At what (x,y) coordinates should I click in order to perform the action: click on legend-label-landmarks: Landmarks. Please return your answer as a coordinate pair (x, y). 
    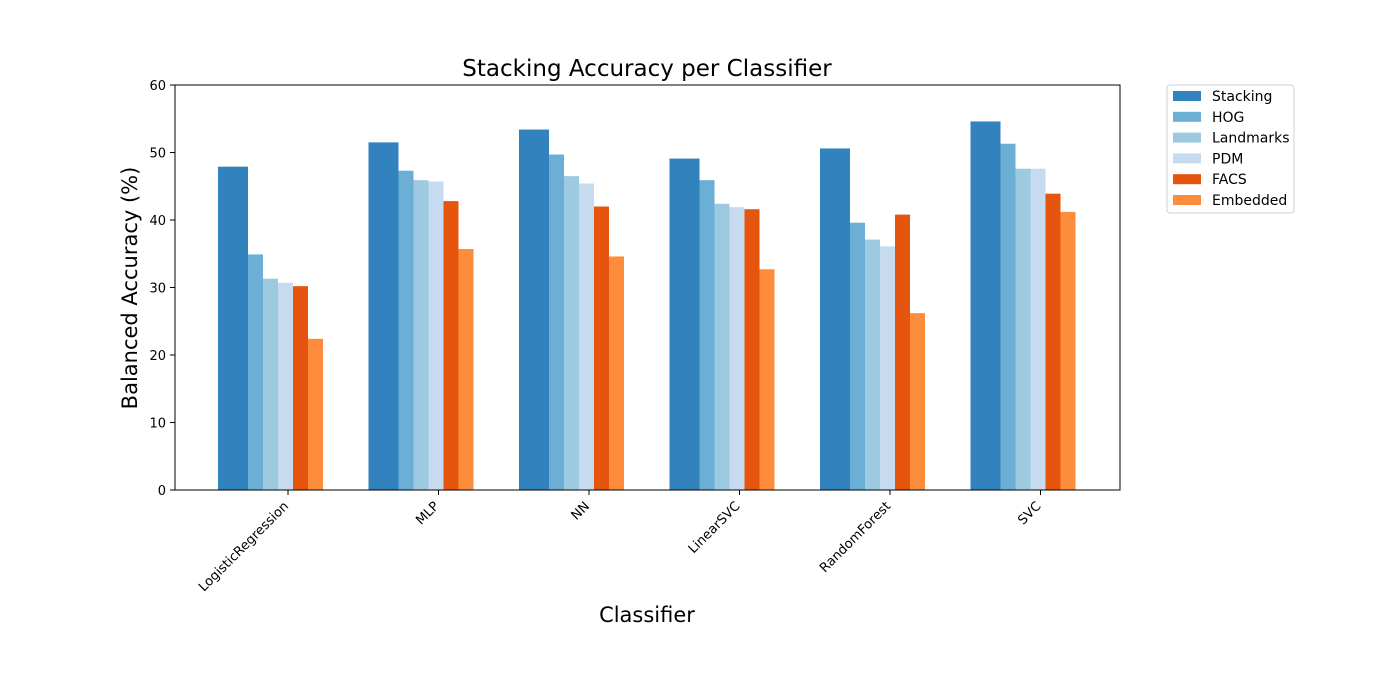
    Looking at the image, I should click on (1251, 139).